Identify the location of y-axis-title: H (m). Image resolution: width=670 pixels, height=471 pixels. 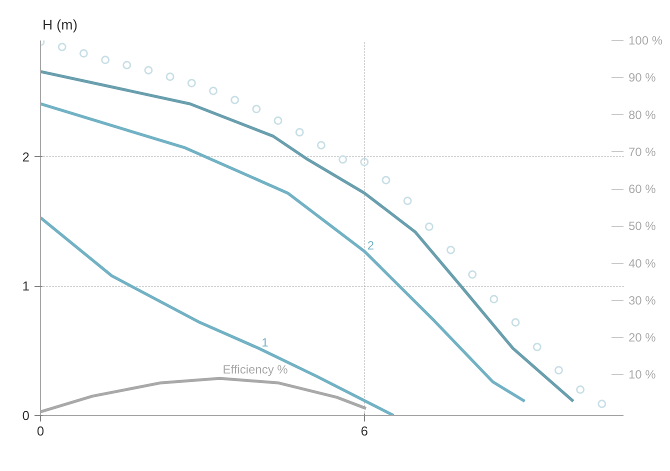
(60, 24).